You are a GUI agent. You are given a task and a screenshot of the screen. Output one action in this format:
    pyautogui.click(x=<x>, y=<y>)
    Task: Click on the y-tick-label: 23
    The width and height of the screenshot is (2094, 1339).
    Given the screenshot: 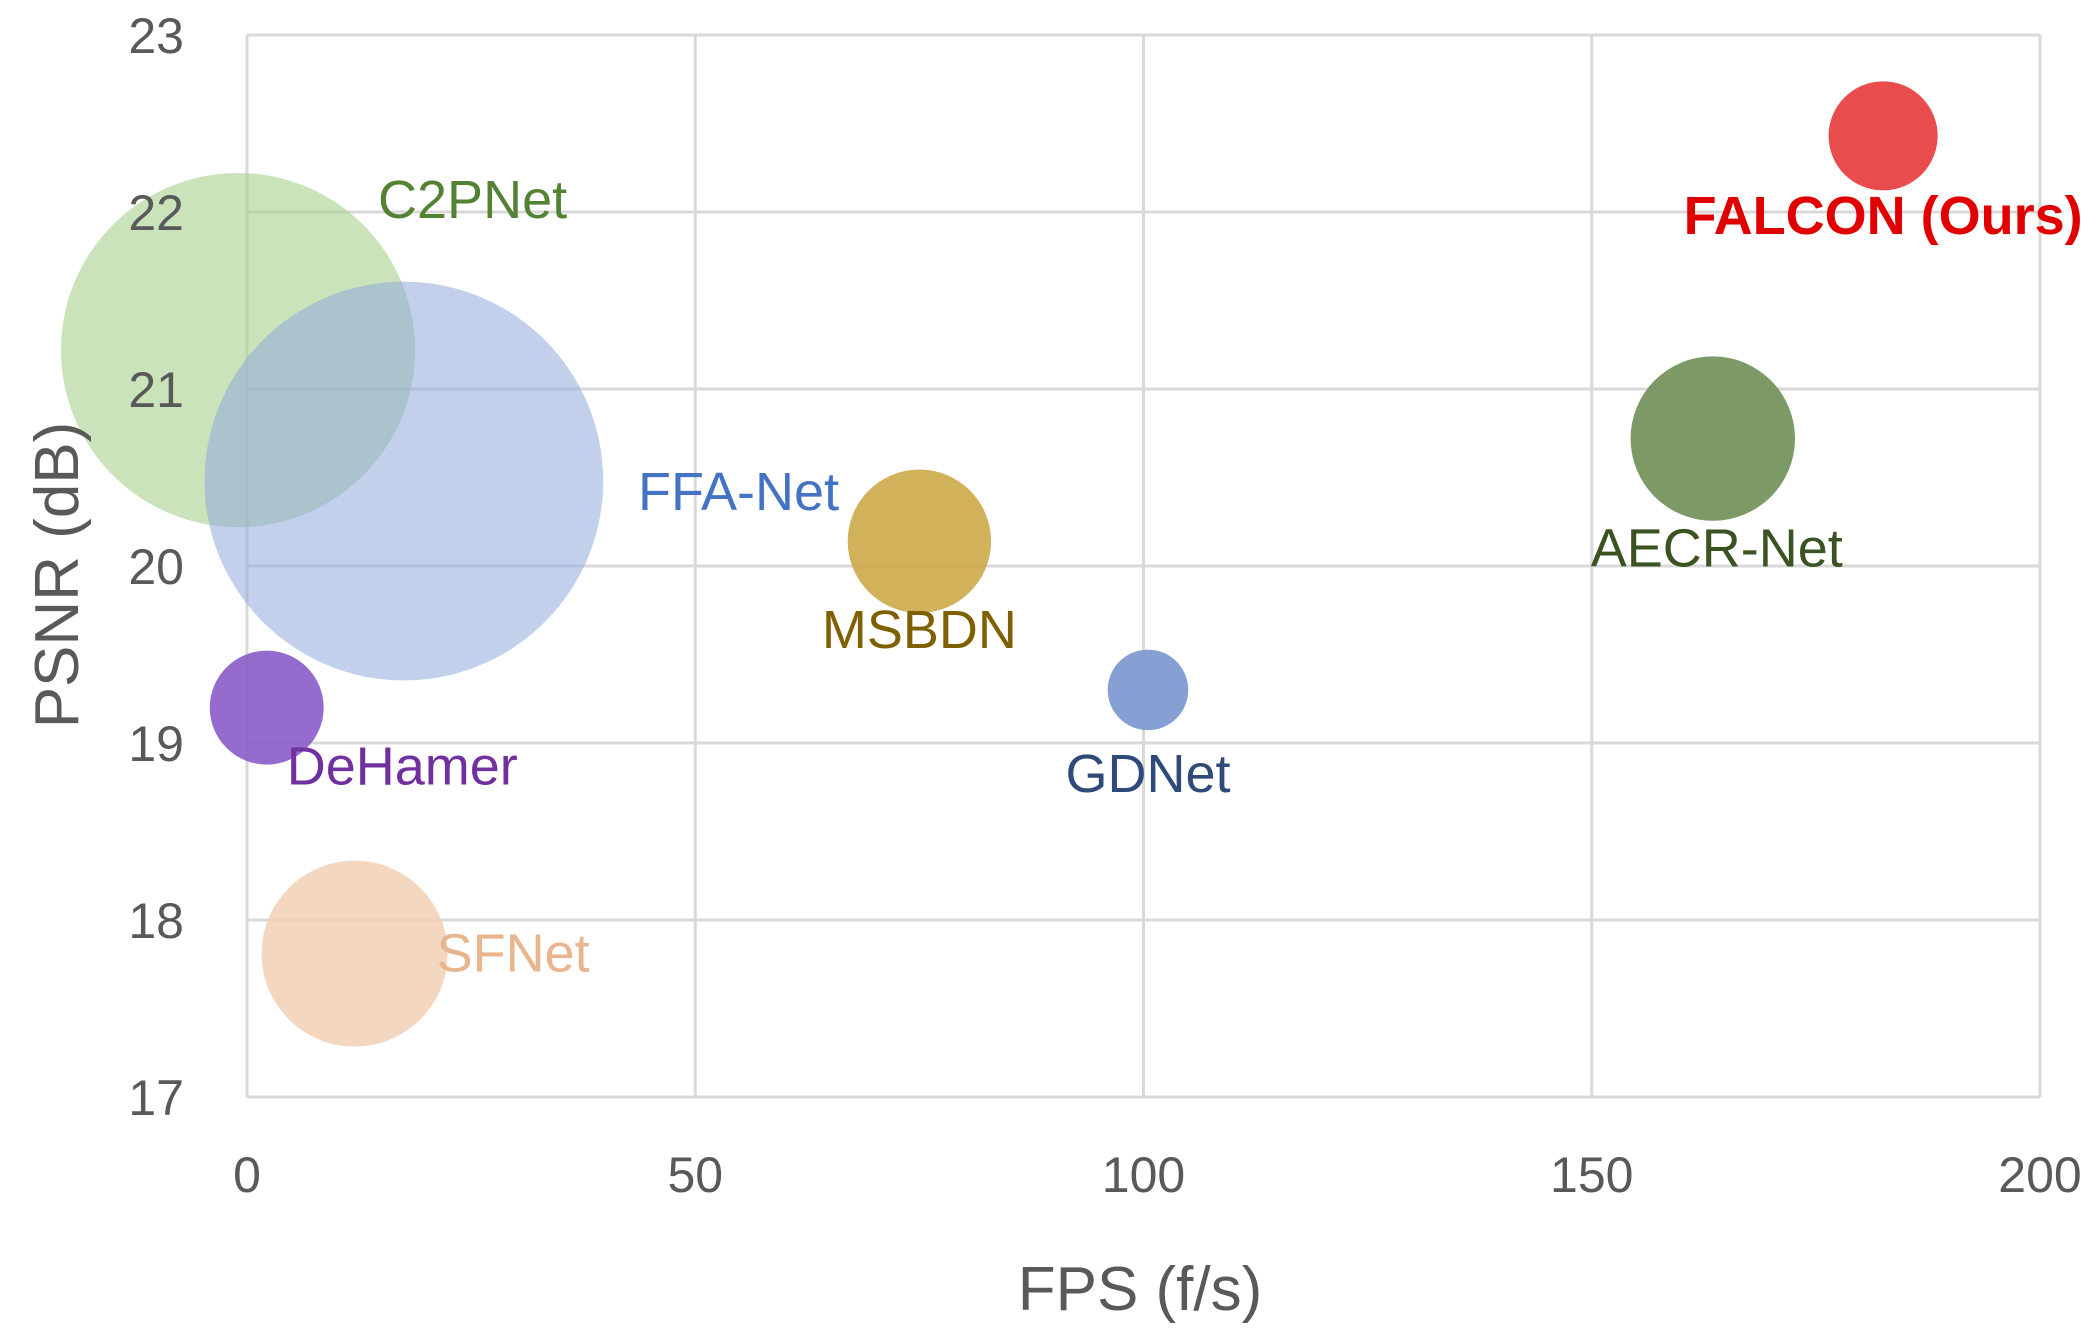 What is the action you would take?
    pyautogui.click(x=156, y=36)
    